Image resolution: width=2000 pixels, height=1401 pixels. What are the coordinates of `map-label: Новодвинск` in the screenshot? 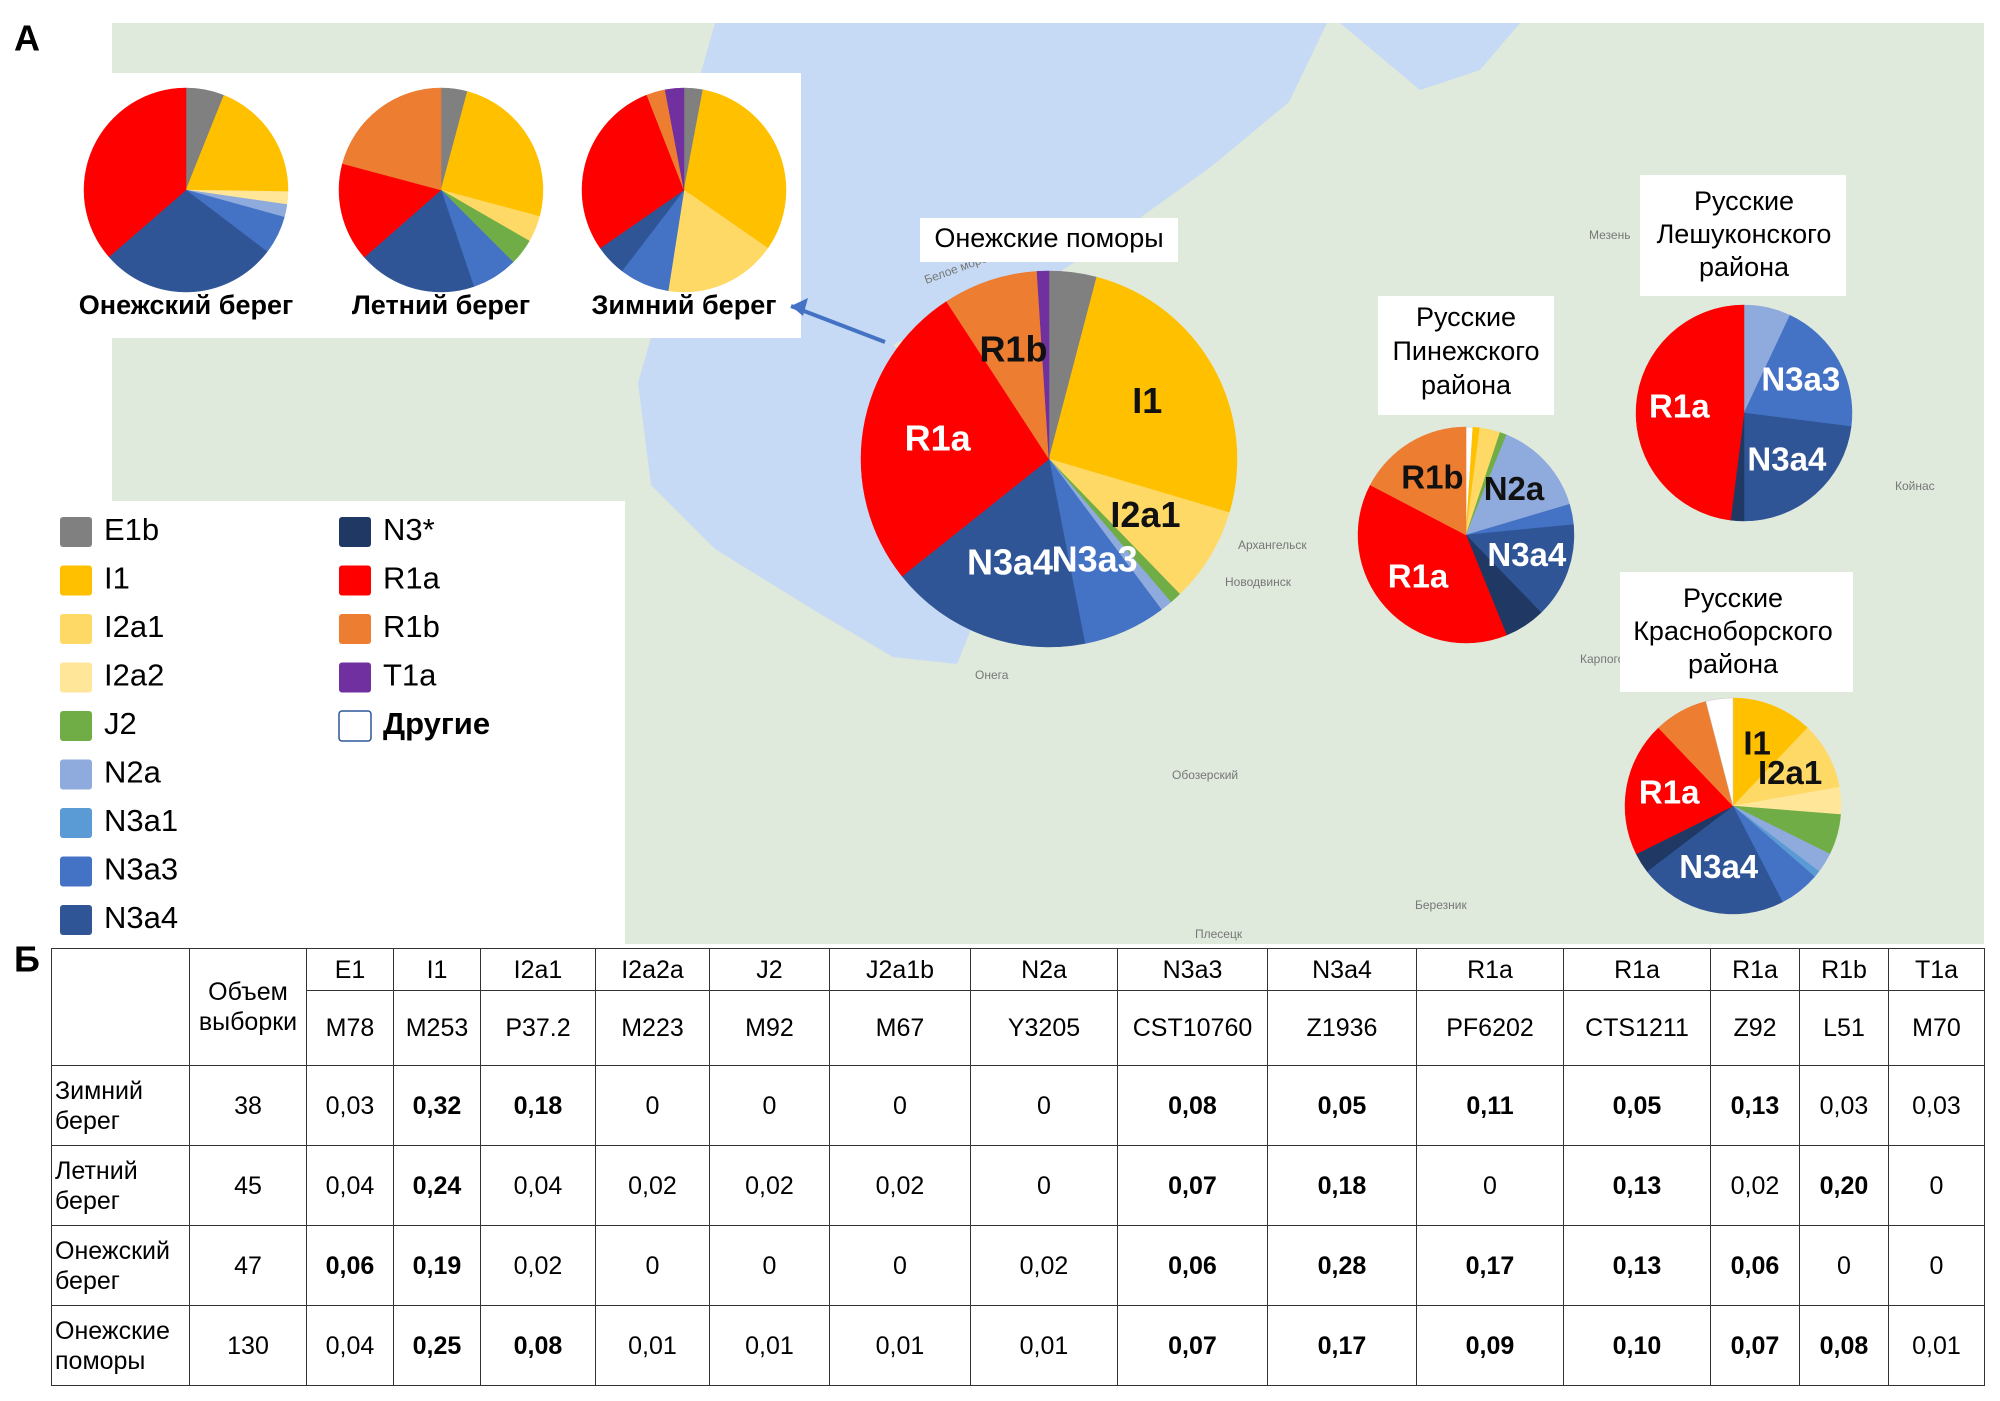 It's located at (1258, 582).